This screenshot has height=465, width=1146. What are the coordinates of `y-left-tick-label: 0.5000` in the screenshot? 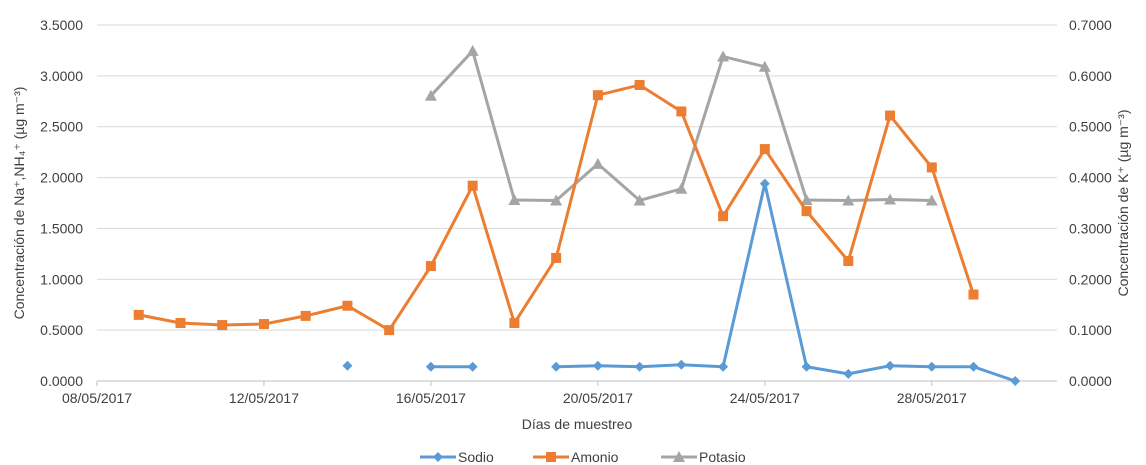 It's located at (61, 330).